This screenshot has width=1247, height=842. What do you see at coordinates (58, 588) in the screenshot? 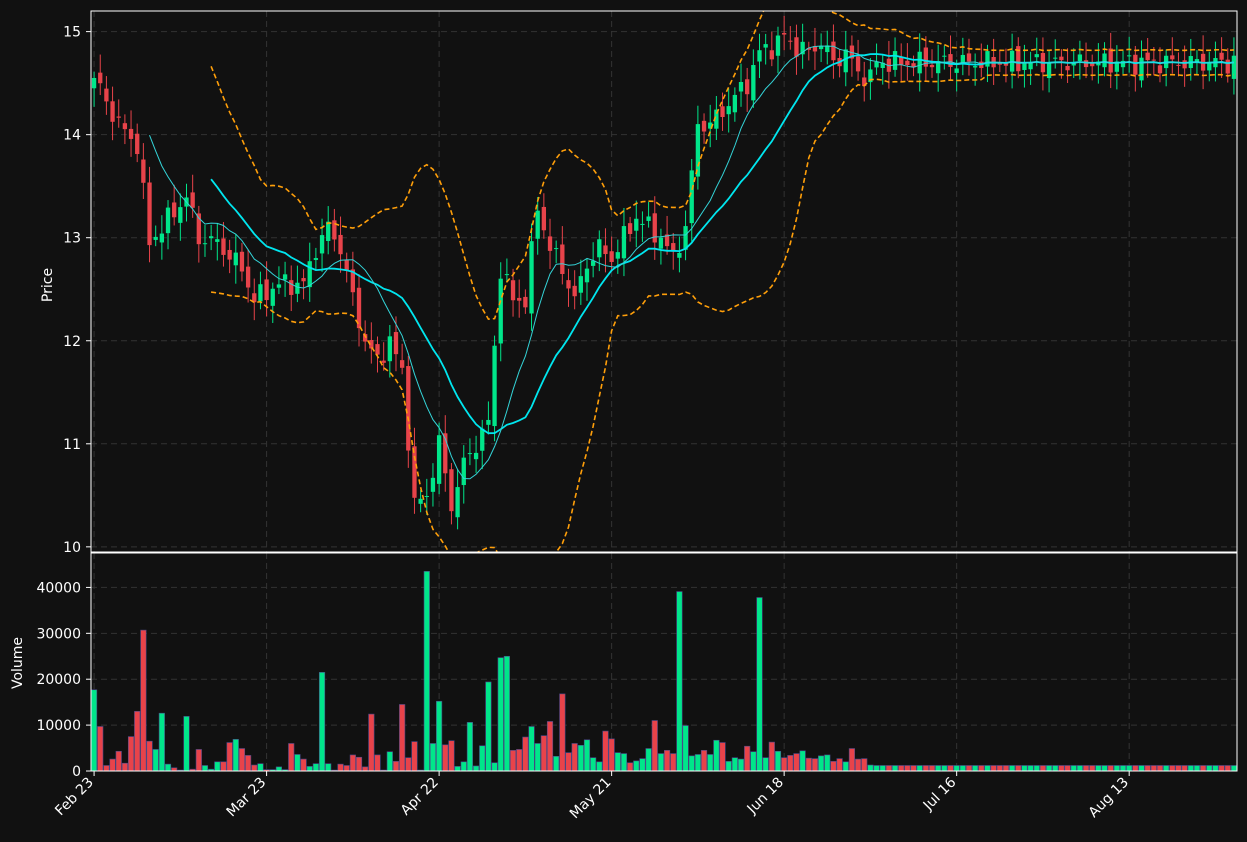
I see `volume-tick-label: 40000` at bounding box center [58, 588].